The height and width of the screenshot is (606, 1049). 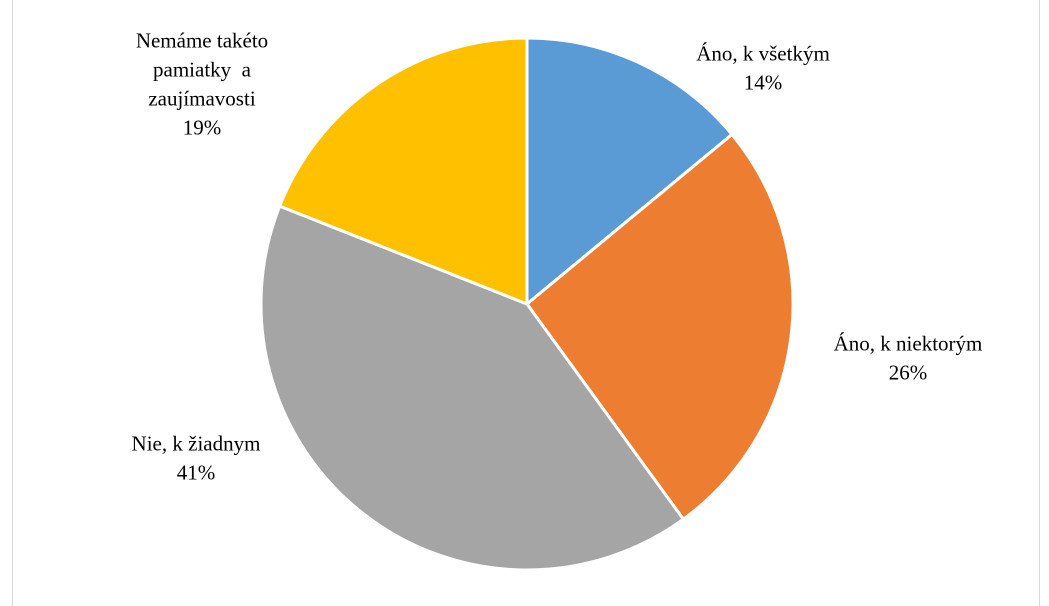 What do you see at coordinates (202, 41) in the screenshot?
I see `data-label-category: Nemáme takéto` at bounding box center [202, 41].